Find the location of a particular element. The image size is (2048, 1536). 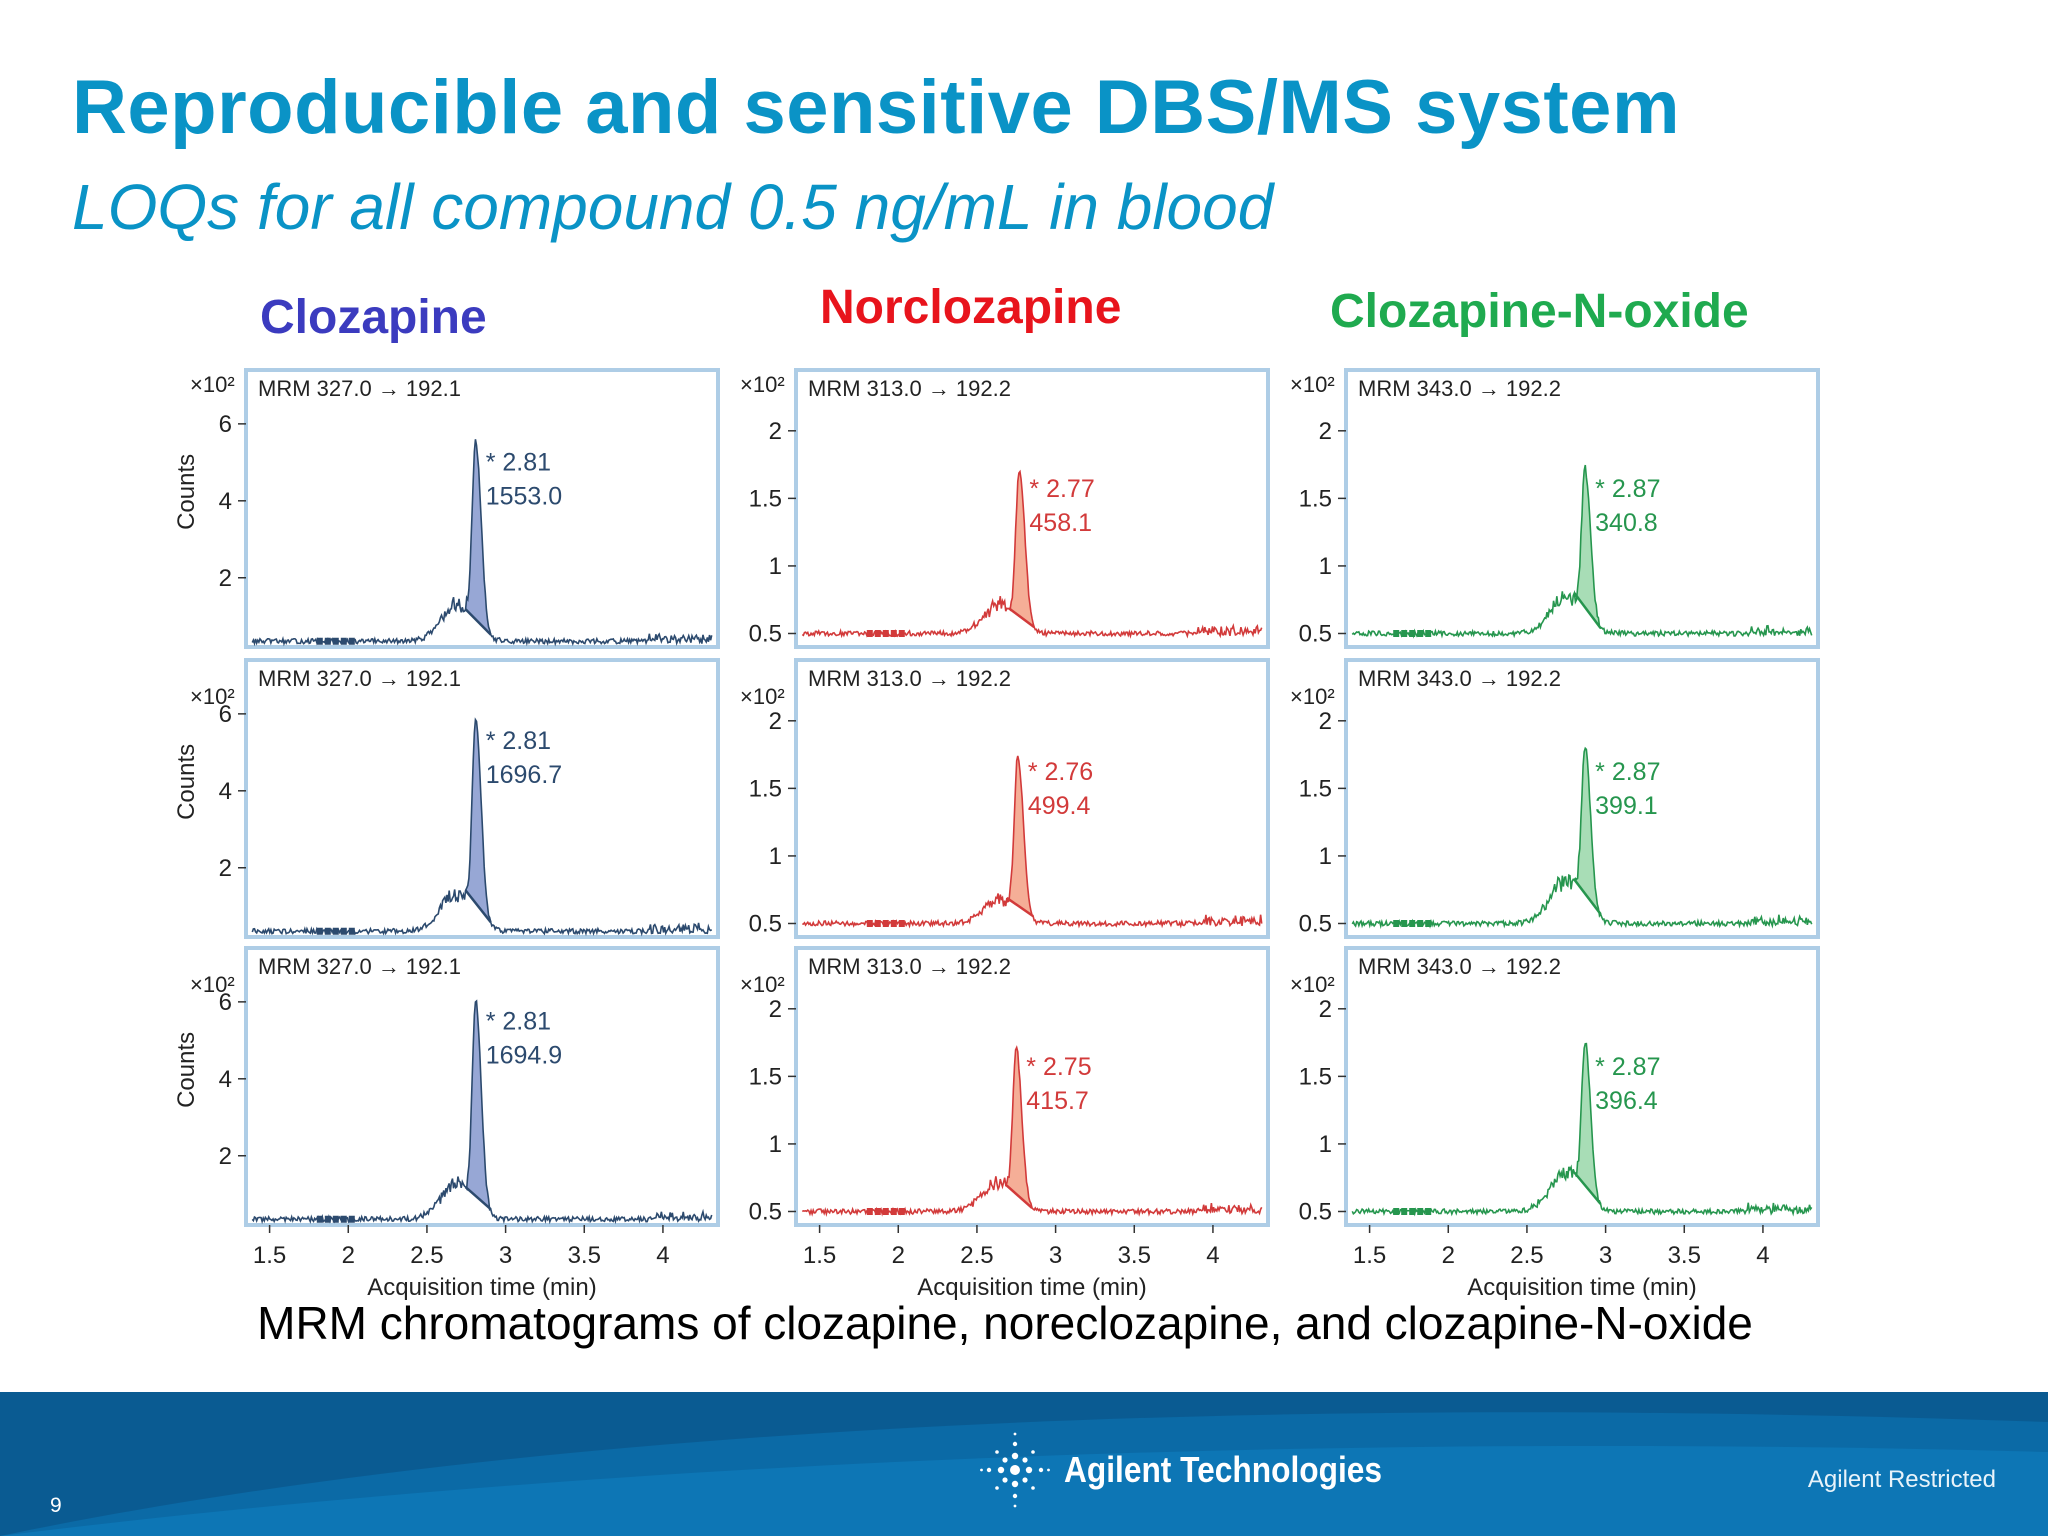

slide-subtitle: LOQs for all compound 0.5 ng/mL in blood is located at coordinates (673, 207).